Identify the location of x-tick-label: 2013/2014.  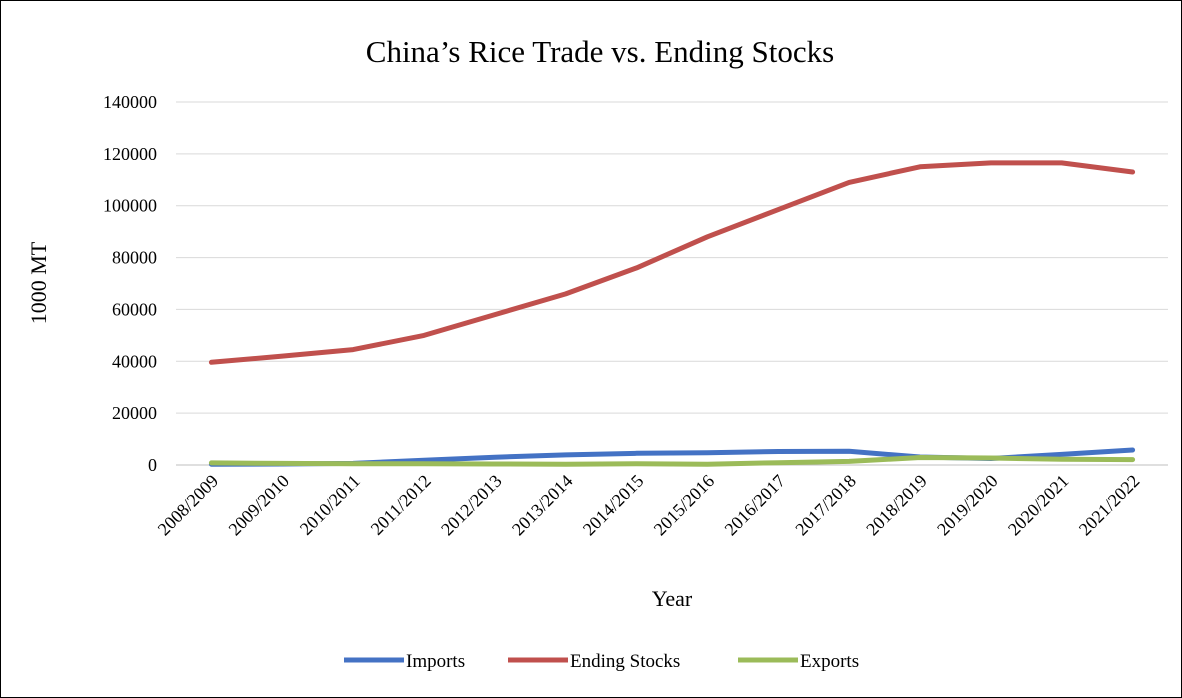
(542, 505).